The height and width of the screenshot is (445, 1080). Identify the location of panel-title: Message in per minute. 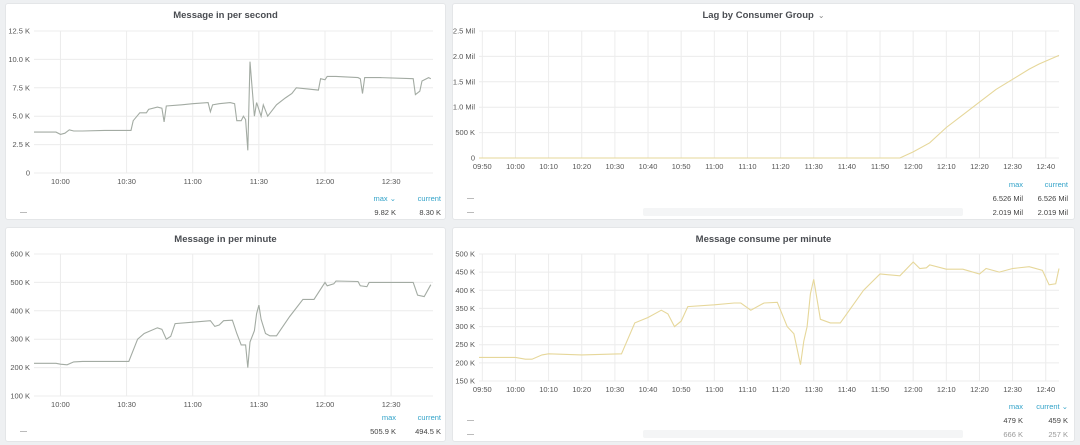
(225, 239).